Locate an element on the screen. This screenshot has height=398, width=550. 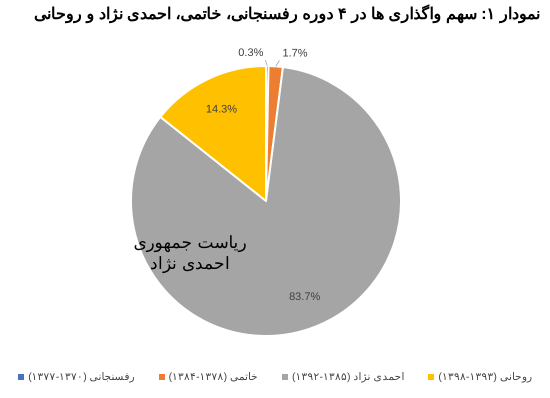
data-label: 0.3% is located at coordinates (251, 53).